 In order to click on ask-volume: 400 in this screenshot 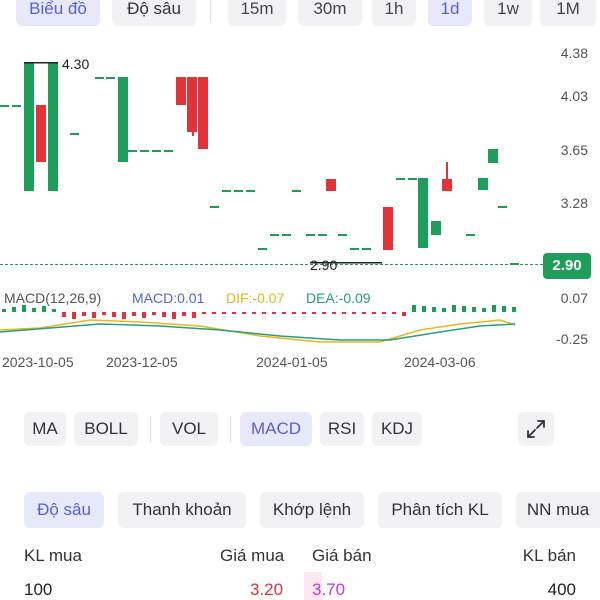, I will do `click(561, 589)`.